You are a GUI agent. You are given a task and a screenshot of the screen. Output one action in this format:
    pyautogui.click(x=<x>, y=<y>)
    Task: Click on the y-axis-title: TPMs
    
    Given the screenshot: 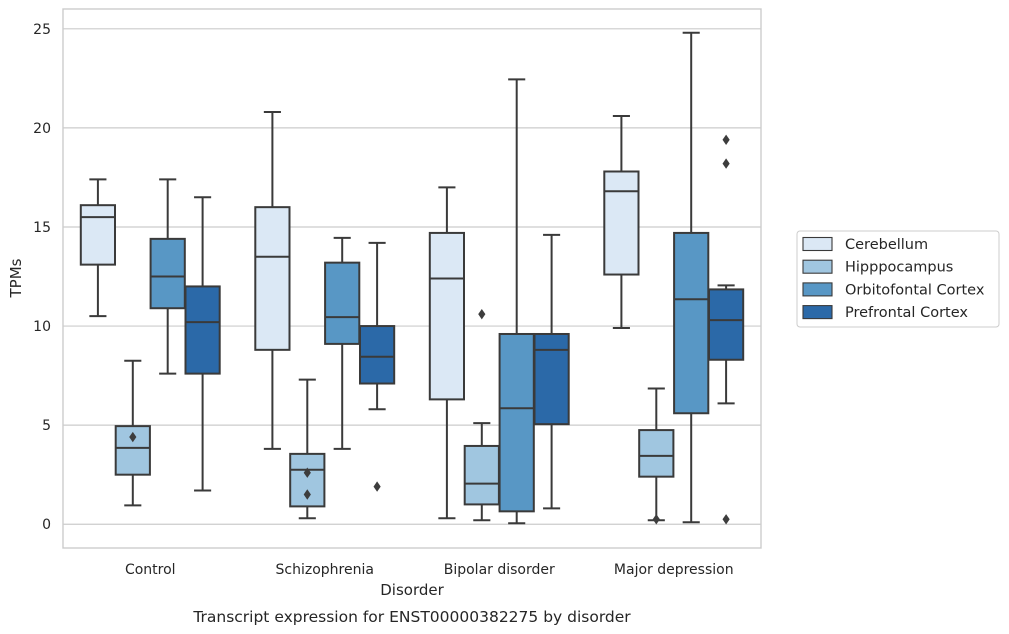 What is the action you would take?
    pyautogui.click(x=16, y=278)
    